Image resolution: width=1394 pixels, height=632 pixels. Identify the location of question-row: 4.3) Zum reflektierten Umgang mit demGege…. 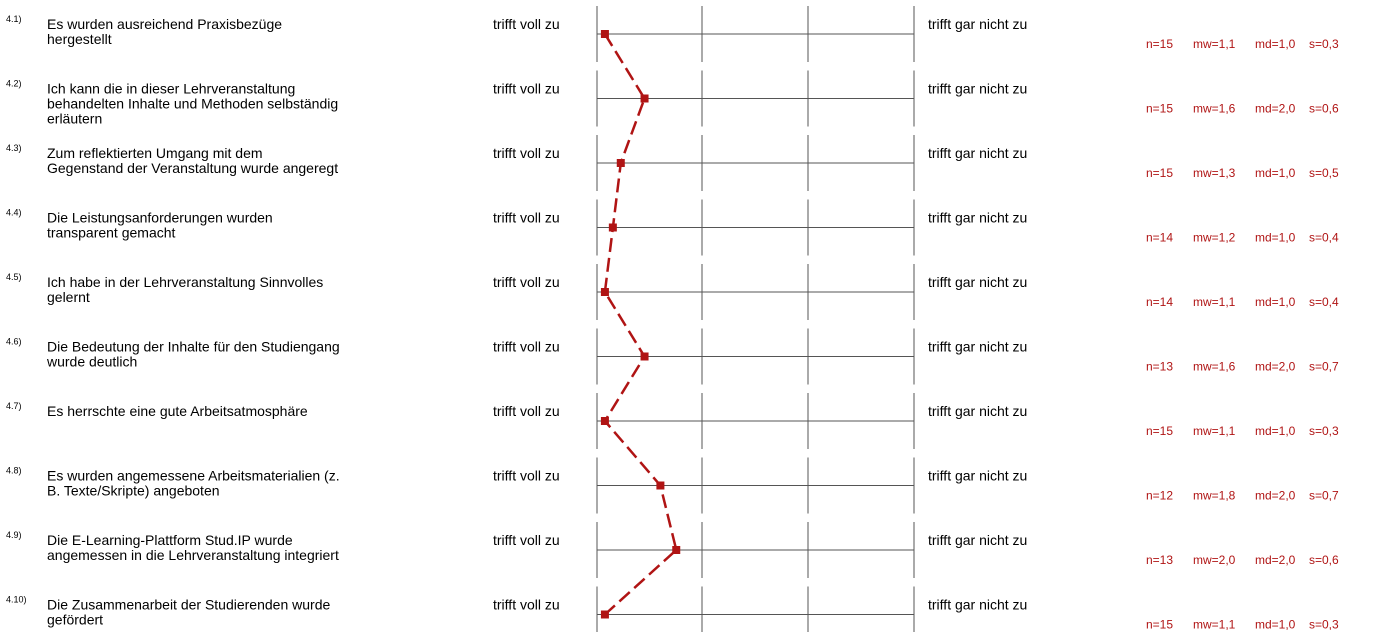
(672, 163).